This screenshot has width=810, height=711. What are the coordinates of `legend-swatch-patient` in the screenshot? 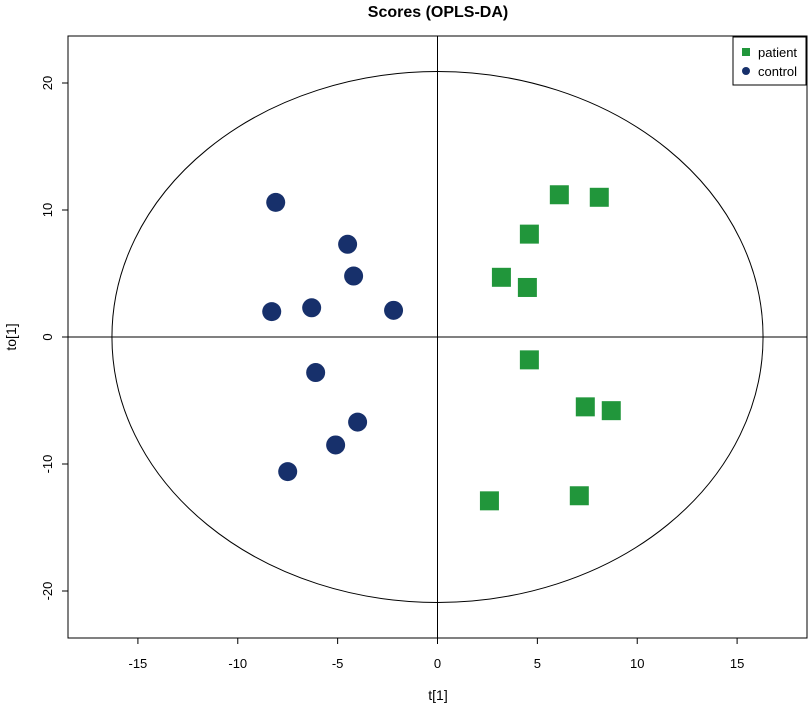 It's located at (746, 52).